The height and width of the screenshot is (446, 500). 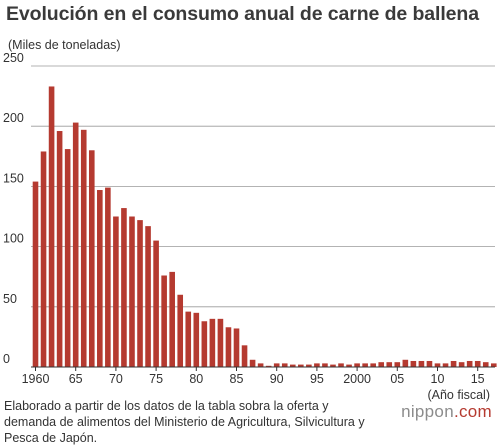 I want to click on y-tick-label: 100, so click(x=13, y=239).